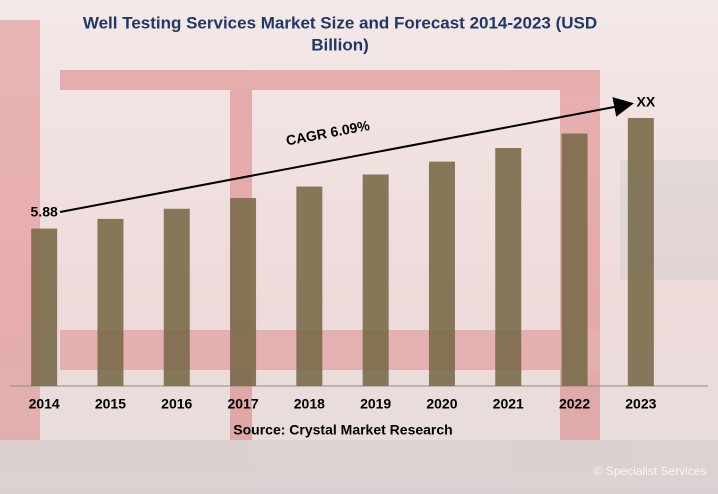 Image resolution: width=718 pixels, height=494 pixels. Describe the element at coordinates (574, 404) in the screenshot. I see `x-tick-label: 2022` at that location.